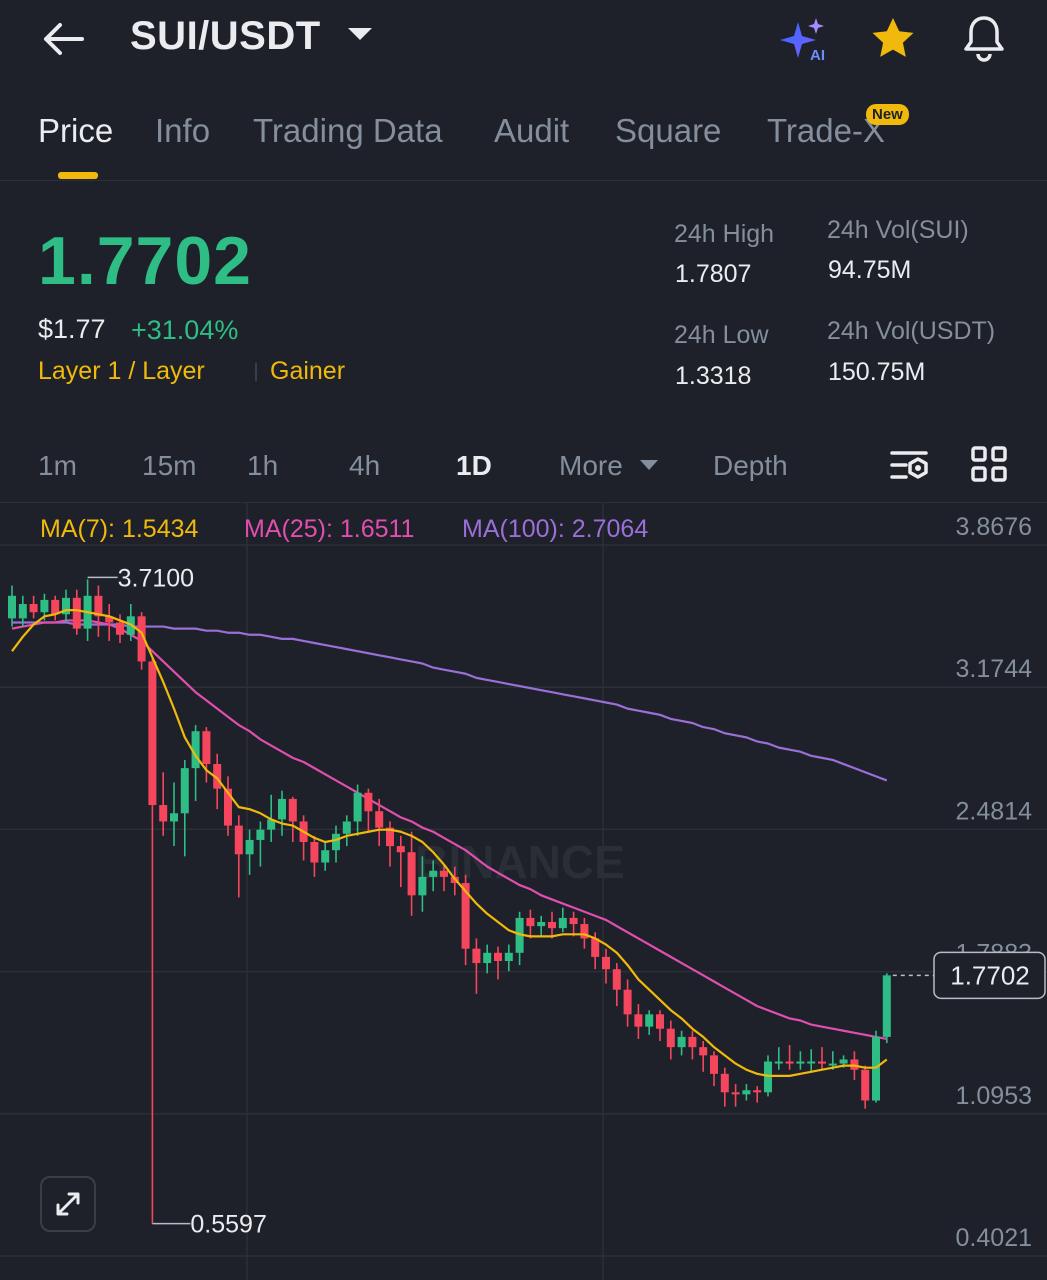  What do you see at coordinates (308, 371) in the screenshot?
I see `gainer-tag: Gainer` at bounding box center [308, 371].